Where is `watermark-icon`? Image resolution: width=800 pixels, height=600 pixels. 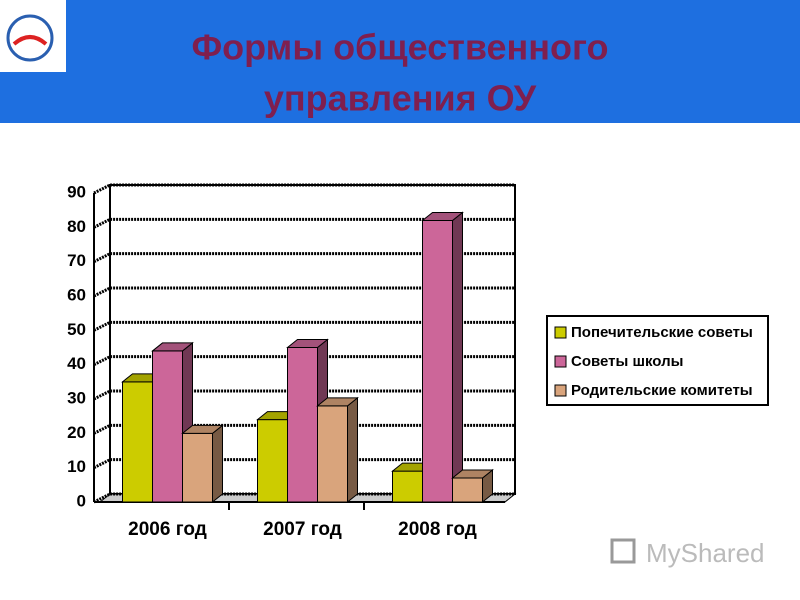
watermark-icon is located at coordinates (623, 551).